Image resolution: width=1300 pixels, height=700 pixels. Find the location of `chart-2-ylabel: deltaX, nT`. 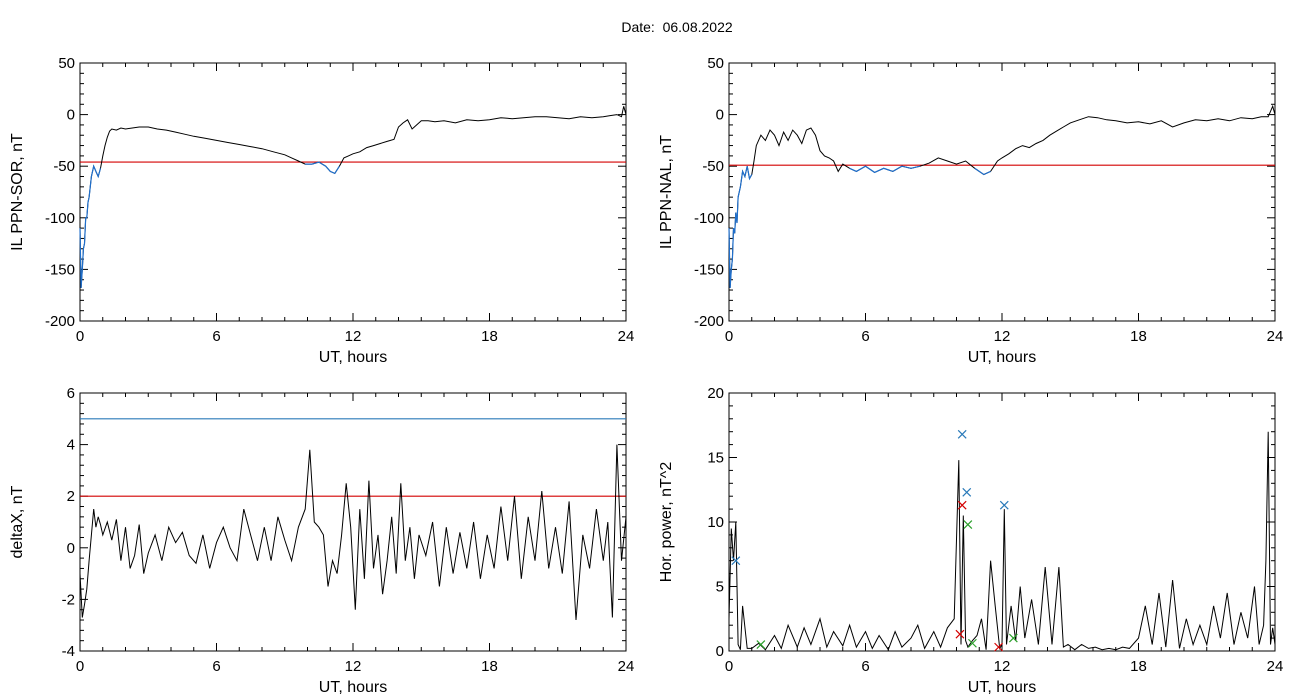

chart-2-ylabel: deltaX, nT is located at coordinates (17, 521).